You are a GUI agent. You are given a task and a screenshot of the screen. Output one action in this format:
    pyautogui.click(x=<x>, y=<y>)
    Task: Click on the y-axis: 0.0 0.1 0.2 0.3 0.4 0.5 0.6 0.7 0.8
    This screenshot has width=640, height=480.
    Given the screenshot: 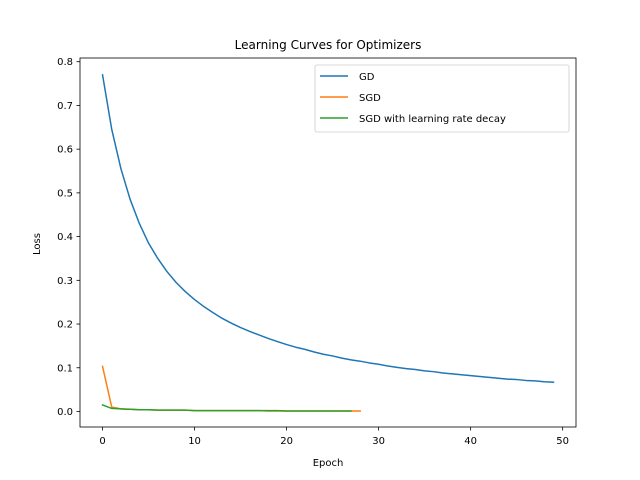 What is the action you would take?
    pyautogui.click(x=68, y=237)
    